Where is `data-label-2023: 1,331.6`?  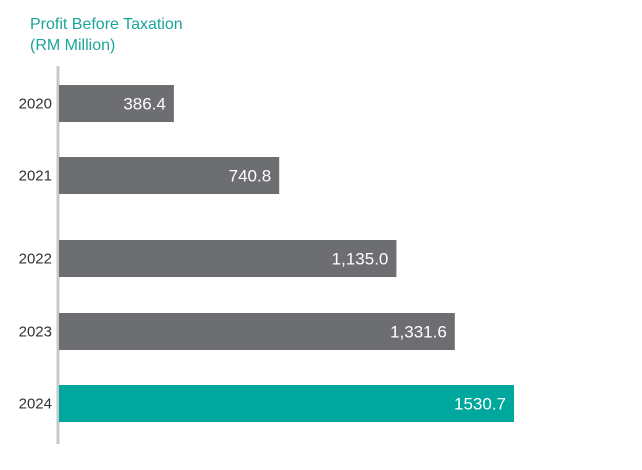
data-label-2023: 1,331.6 is located at coordinates (418, 332).